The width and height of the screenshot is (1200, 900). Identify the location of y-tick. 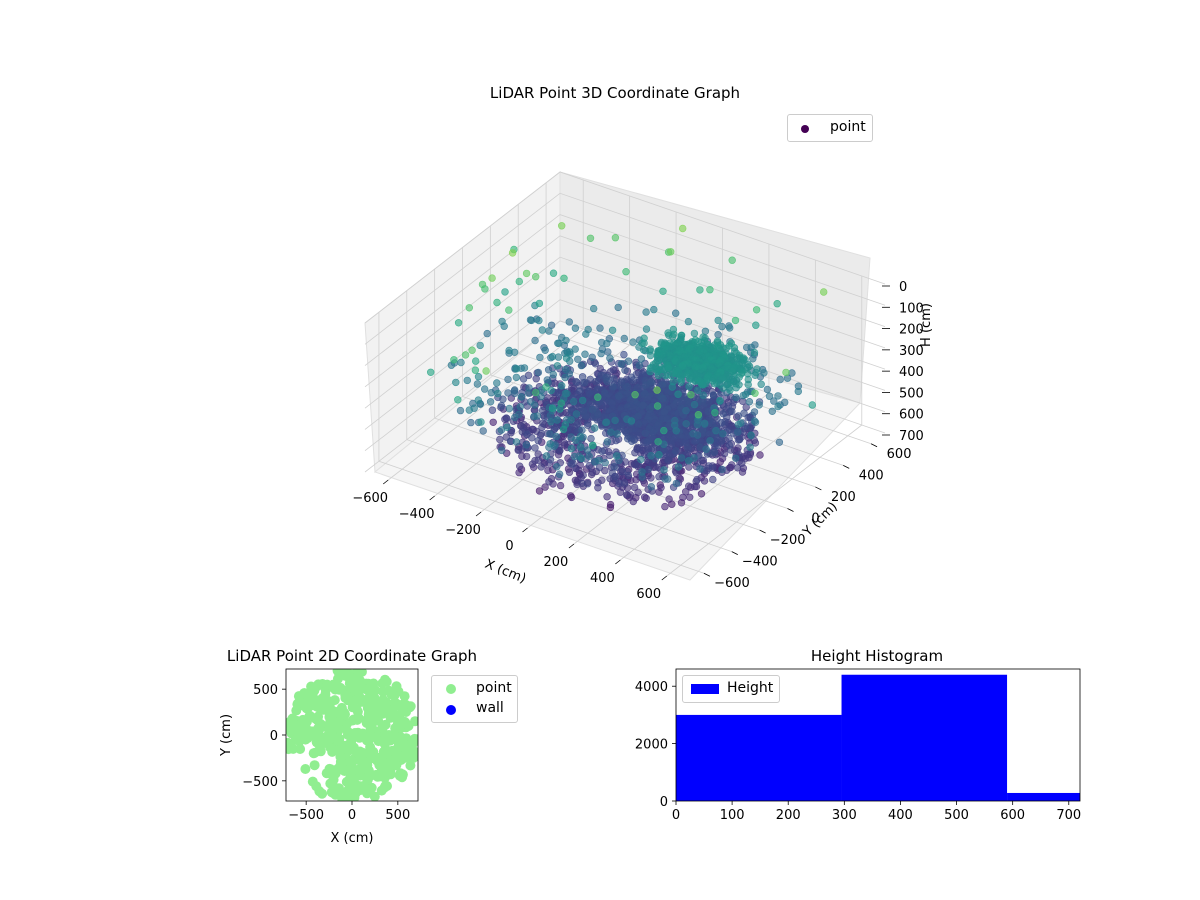
(818, 488).